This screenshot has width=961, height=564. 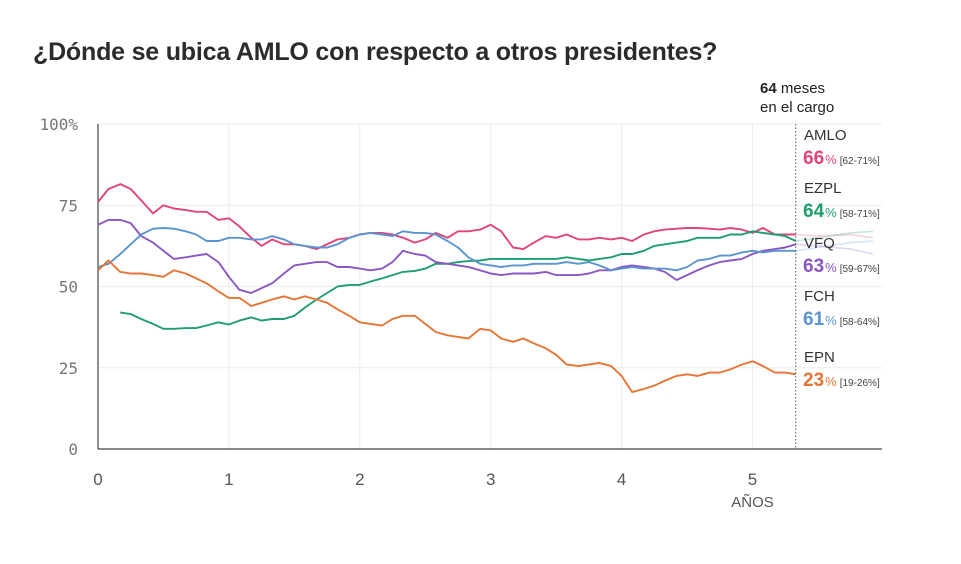 I want to click on legend-series-value: 23% [19-26%], so click(x=841, y=380).